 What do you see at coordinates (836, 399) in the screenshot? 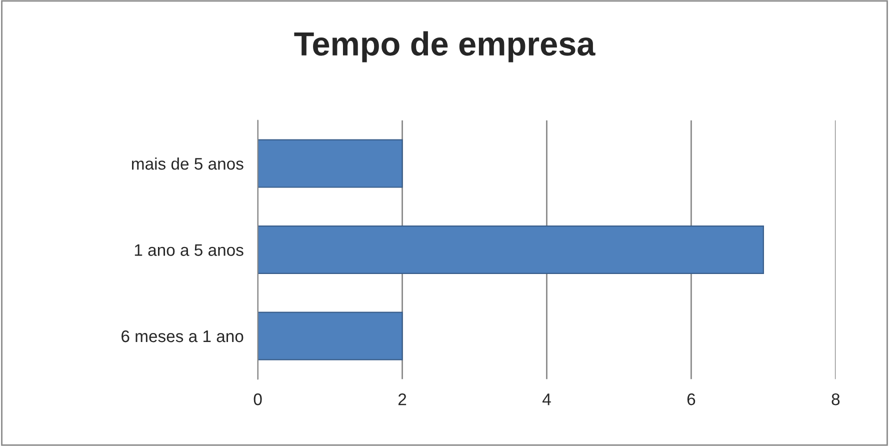
I see `x-tick-label: 8` at bounding box center [836, 399].